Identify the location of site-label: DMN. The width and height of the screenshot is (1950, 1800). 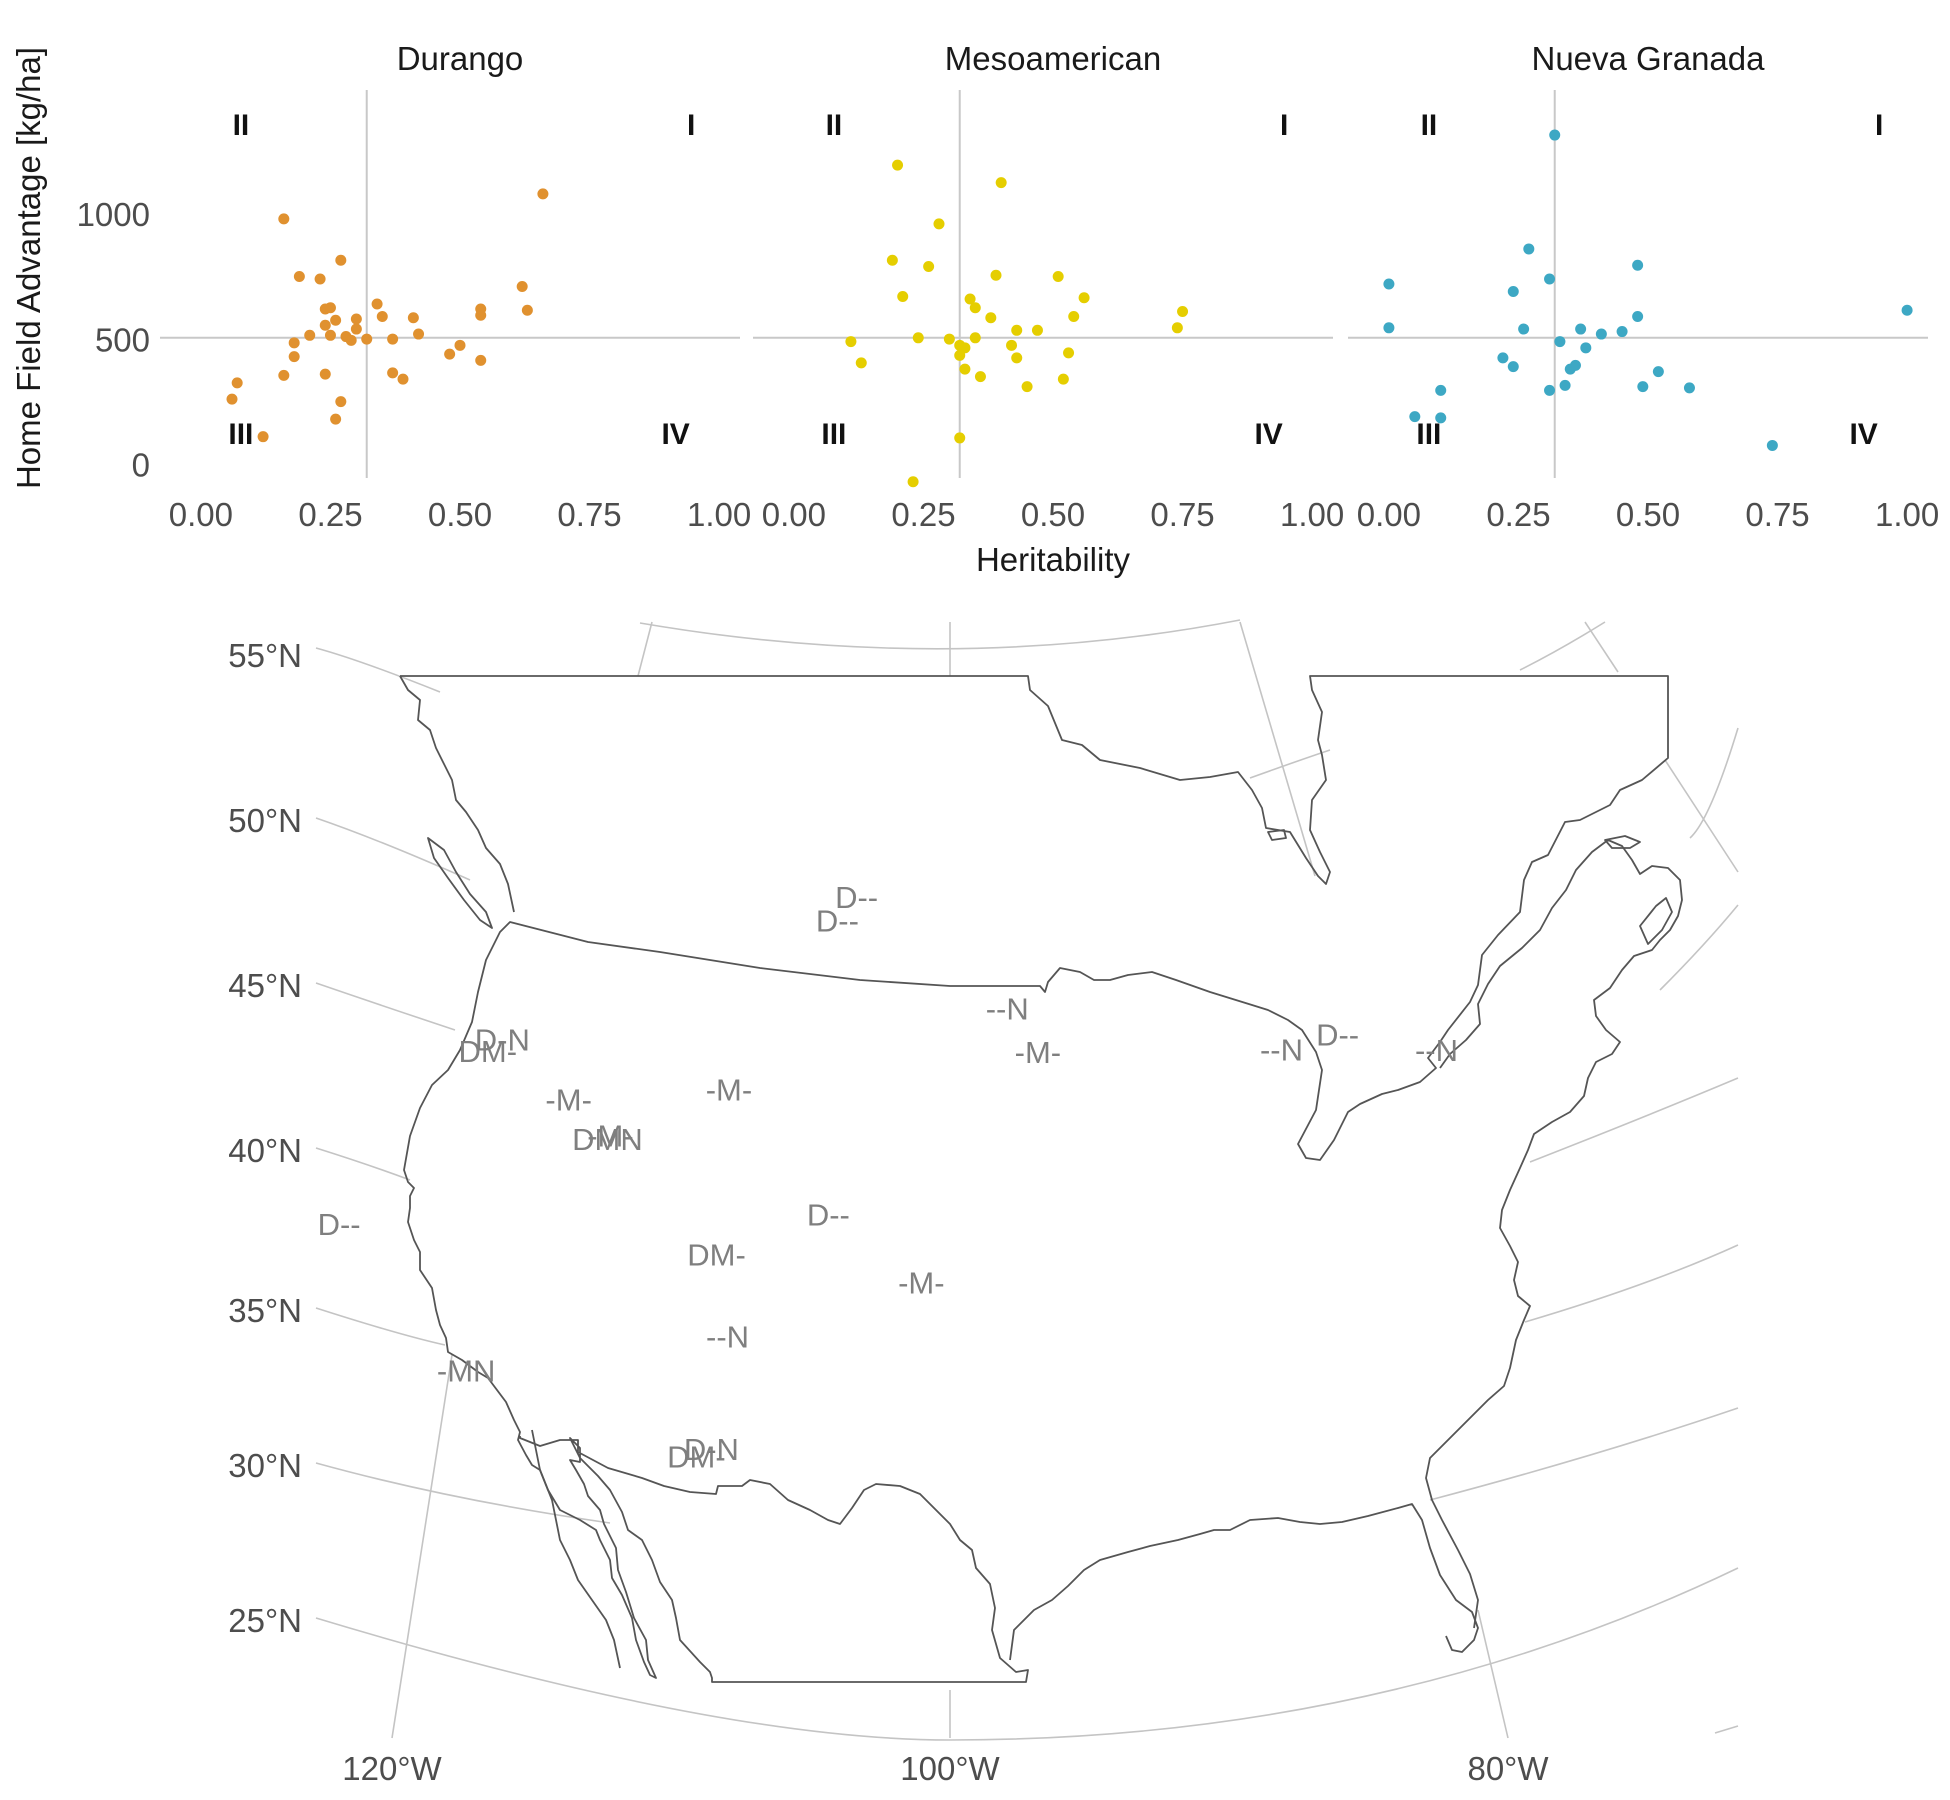
(607, 1139).